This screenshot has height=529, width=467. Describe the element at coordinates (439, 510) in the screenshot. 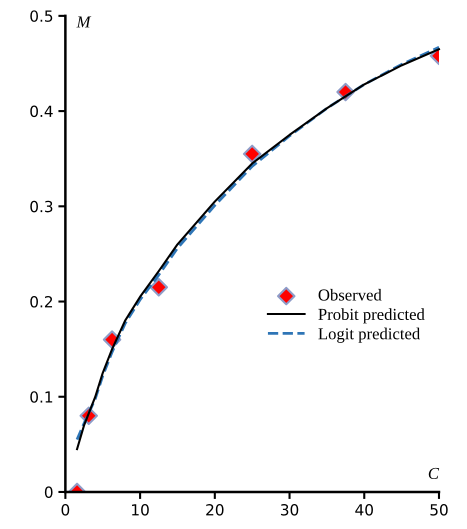

I see `x-tick-label: 50` at that location.